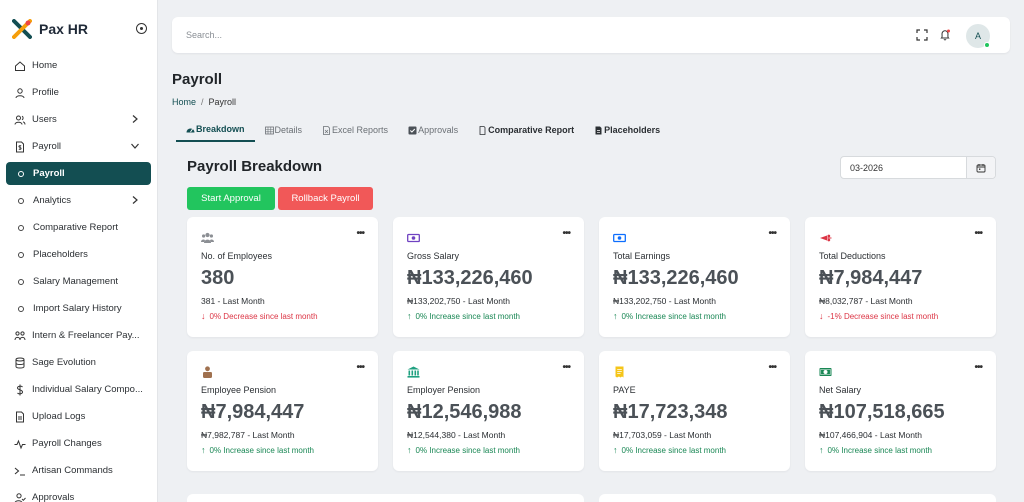 The height and width of the screenshot is (502, 1024). Describe the element at coordinates (526, 130) in the screenshot. I see `tab-comparative-report: Comparative Report` at that location.